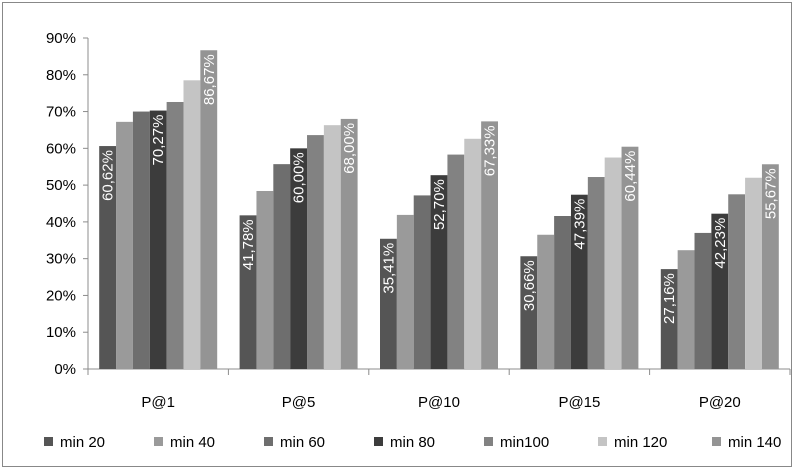  What do you see at coordinates (669, 298) in the screenshot?
I see `data-label: 27,16%` at bounding box center [669, 298].